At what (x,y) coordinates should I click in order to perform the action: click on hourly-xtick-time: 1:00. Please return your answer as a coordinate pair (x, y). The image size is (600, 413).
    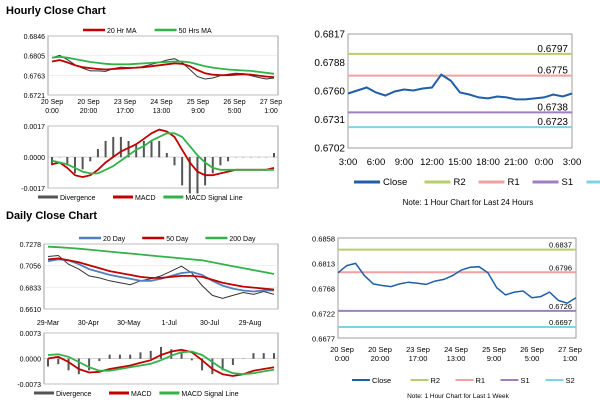
    Looking at the image, I should click on (271, 111).